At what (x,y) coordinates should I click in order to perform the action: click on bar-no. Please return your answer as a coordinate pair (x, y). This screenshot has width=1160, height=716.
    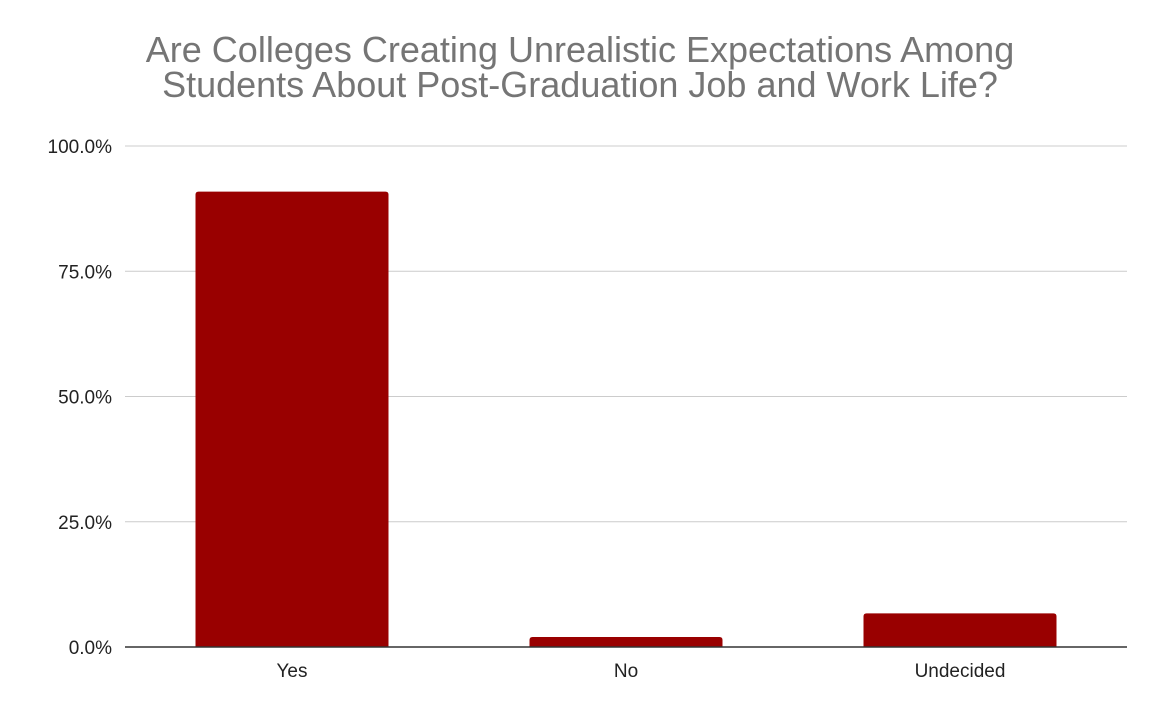
    Looking at the image, I should click on (626, 641).